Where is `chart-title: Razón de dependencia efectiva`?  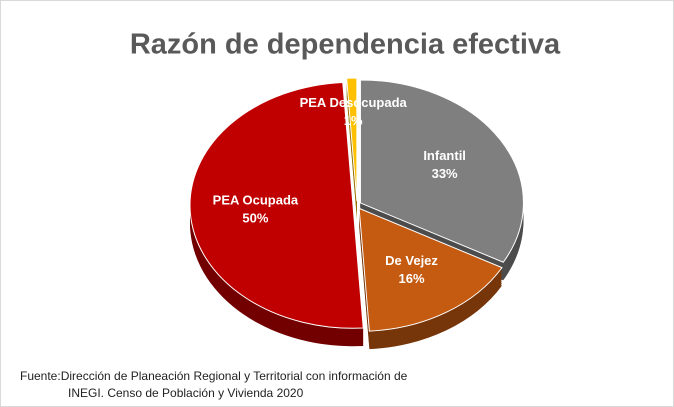
chart-title: Razón de dependencia efectiva is located at coordinates (345, 45).